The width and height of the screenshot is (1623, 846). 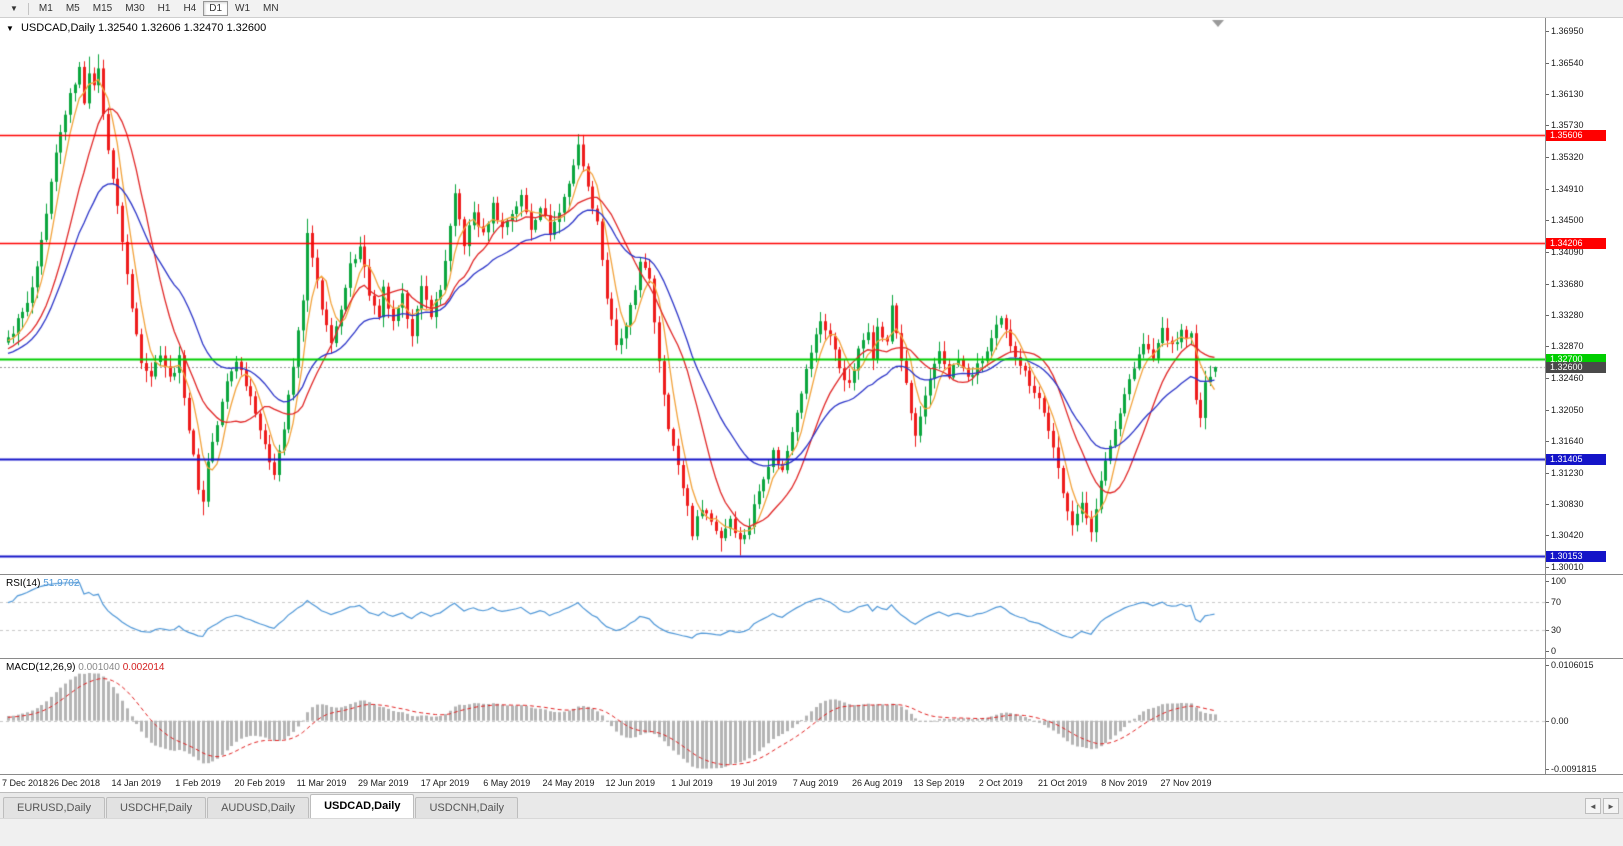 What do you see at coordinates (61, 583) in the screenshot?
I see `rsi-value: 51.9702` at bounding box center [61, 583].